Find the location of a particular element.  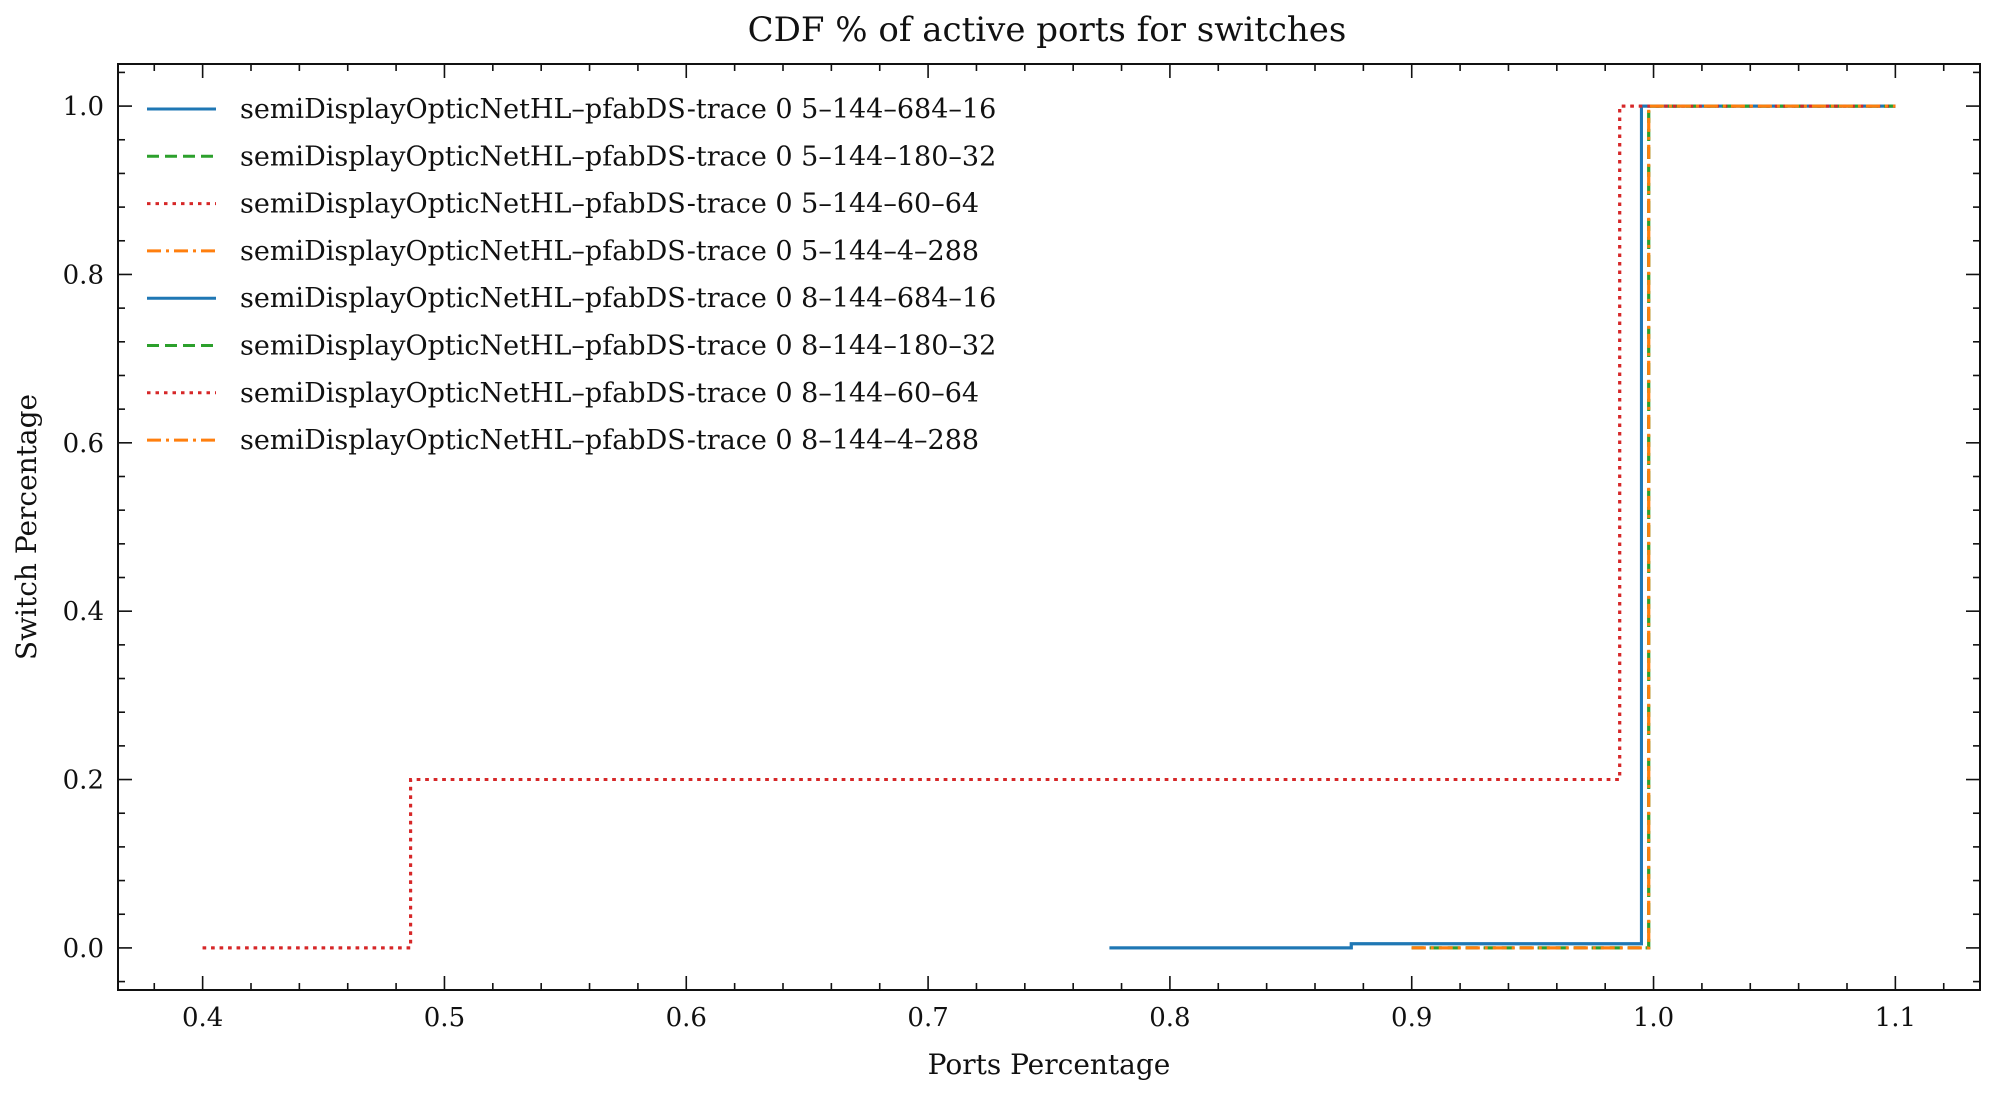

x-tick-label-4: 0.8 is located at coordinates (1169, 1018).